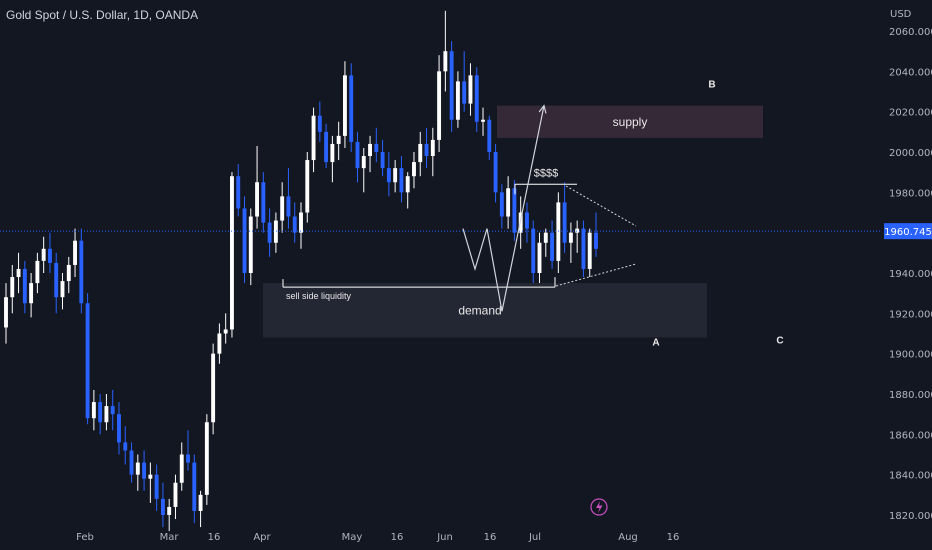 The image size is (932, 550). What do you see at coordinates (630, 122) in the screenshot?
I see `supply-label: supply` at bounding box center [630, 122].